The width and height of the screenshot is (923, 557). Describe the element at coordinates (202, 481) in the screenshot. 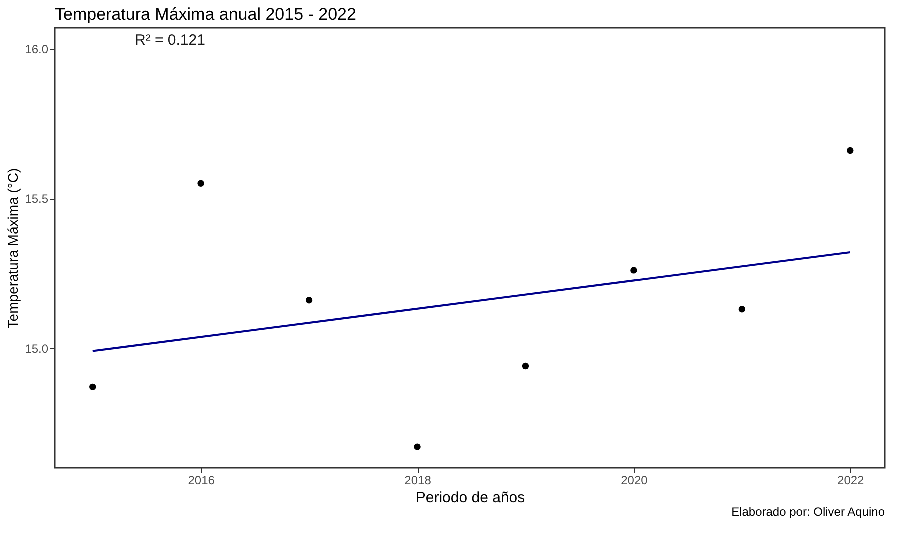

I see `x-tick-label: 2016` at that location.